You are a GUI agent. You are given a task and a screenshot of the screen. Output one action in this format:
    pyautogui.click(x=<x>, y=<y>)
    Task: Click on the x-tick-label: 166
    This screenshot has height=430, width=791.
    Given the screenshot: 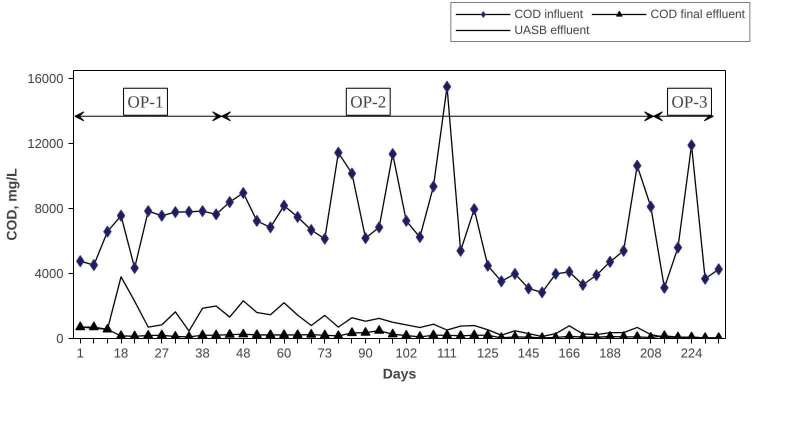 What is the action you would take?
    pyautogui.click(x=569, y=353)
    